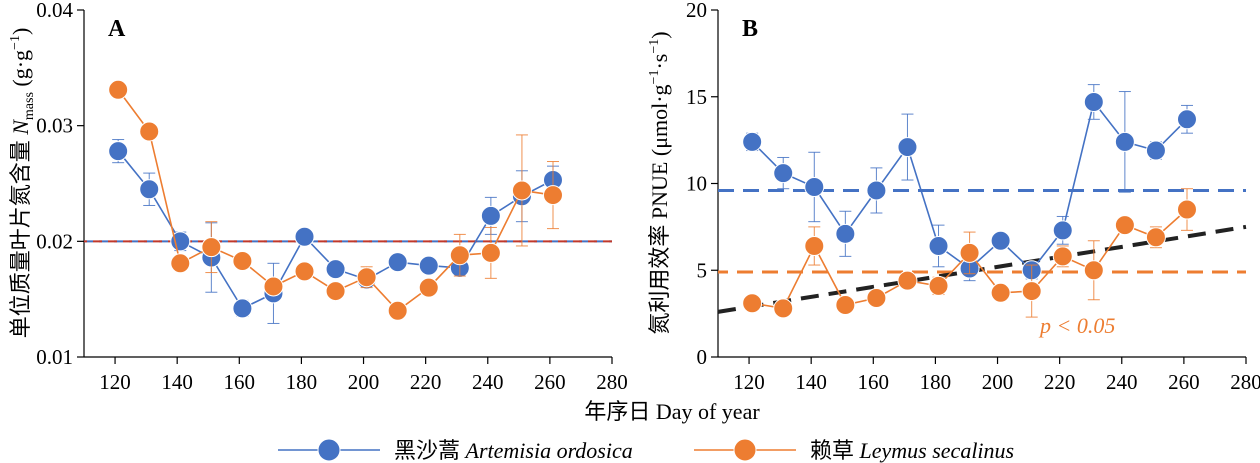  I want to click on y-tick-label: 15, so click(696, 97).